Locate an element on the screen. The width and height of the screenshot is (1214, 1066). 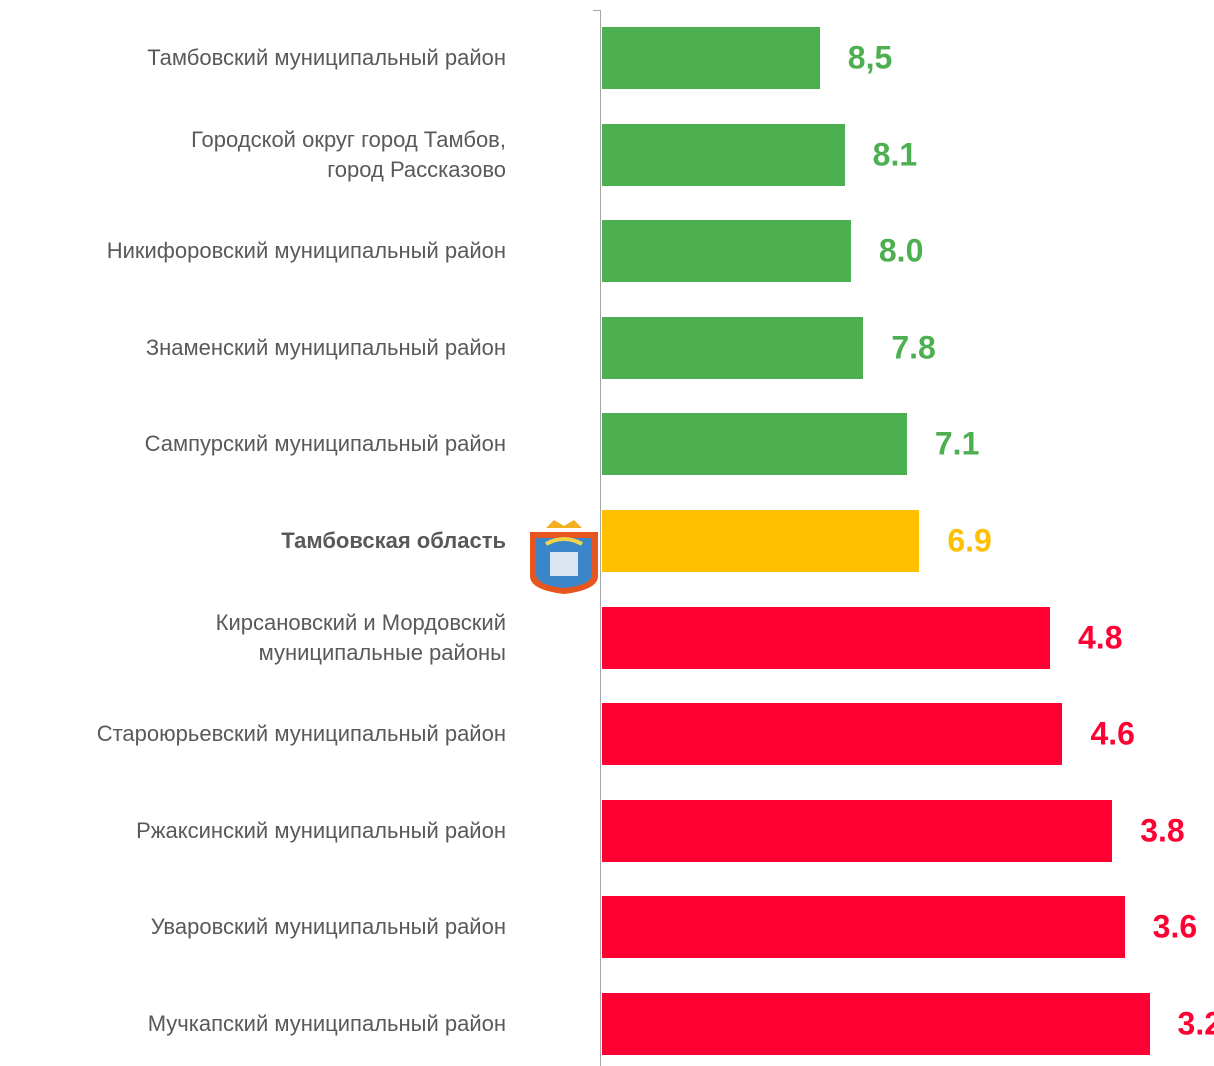
y-axis is located at coordinates (600, 538).